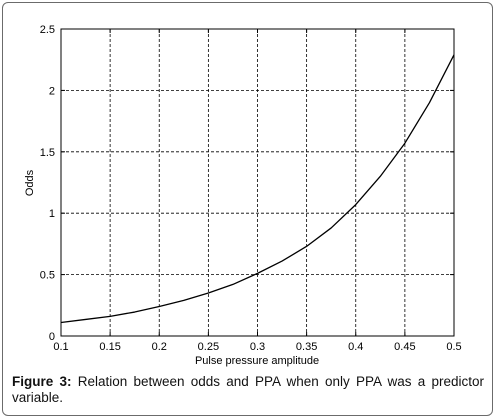  Describe the element at coordinates (42, 381) in the screenshot. I see `caption-label: Figure 3:` at that location.